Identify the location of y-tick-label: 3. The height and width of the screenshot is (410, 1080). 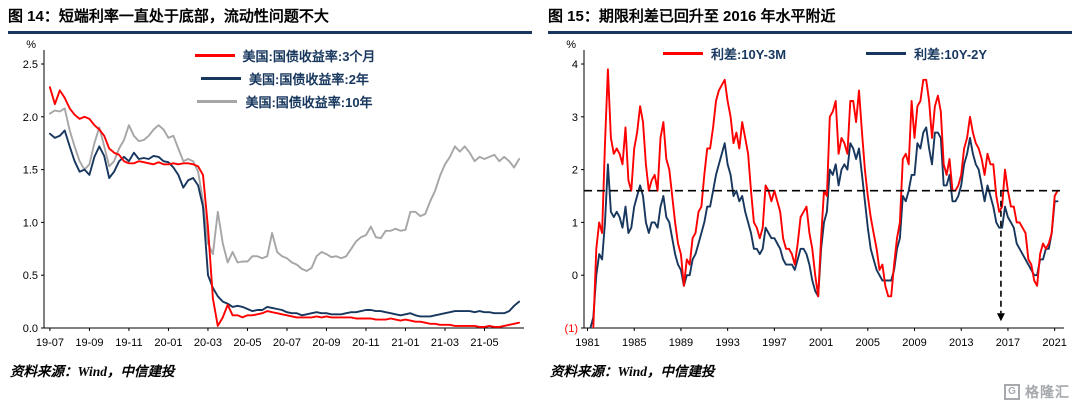
(575, 118).